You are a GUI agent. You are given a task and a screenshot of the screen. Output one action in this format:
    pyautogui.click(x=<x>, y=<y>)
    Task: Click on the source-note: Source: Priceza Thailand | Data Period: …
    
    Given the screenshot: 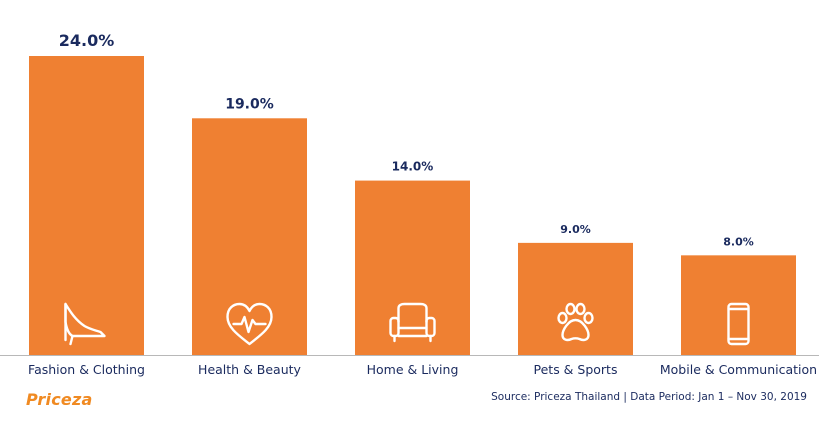 What is the action you would take?
    pyautogui.click(x=649, y=397)
    